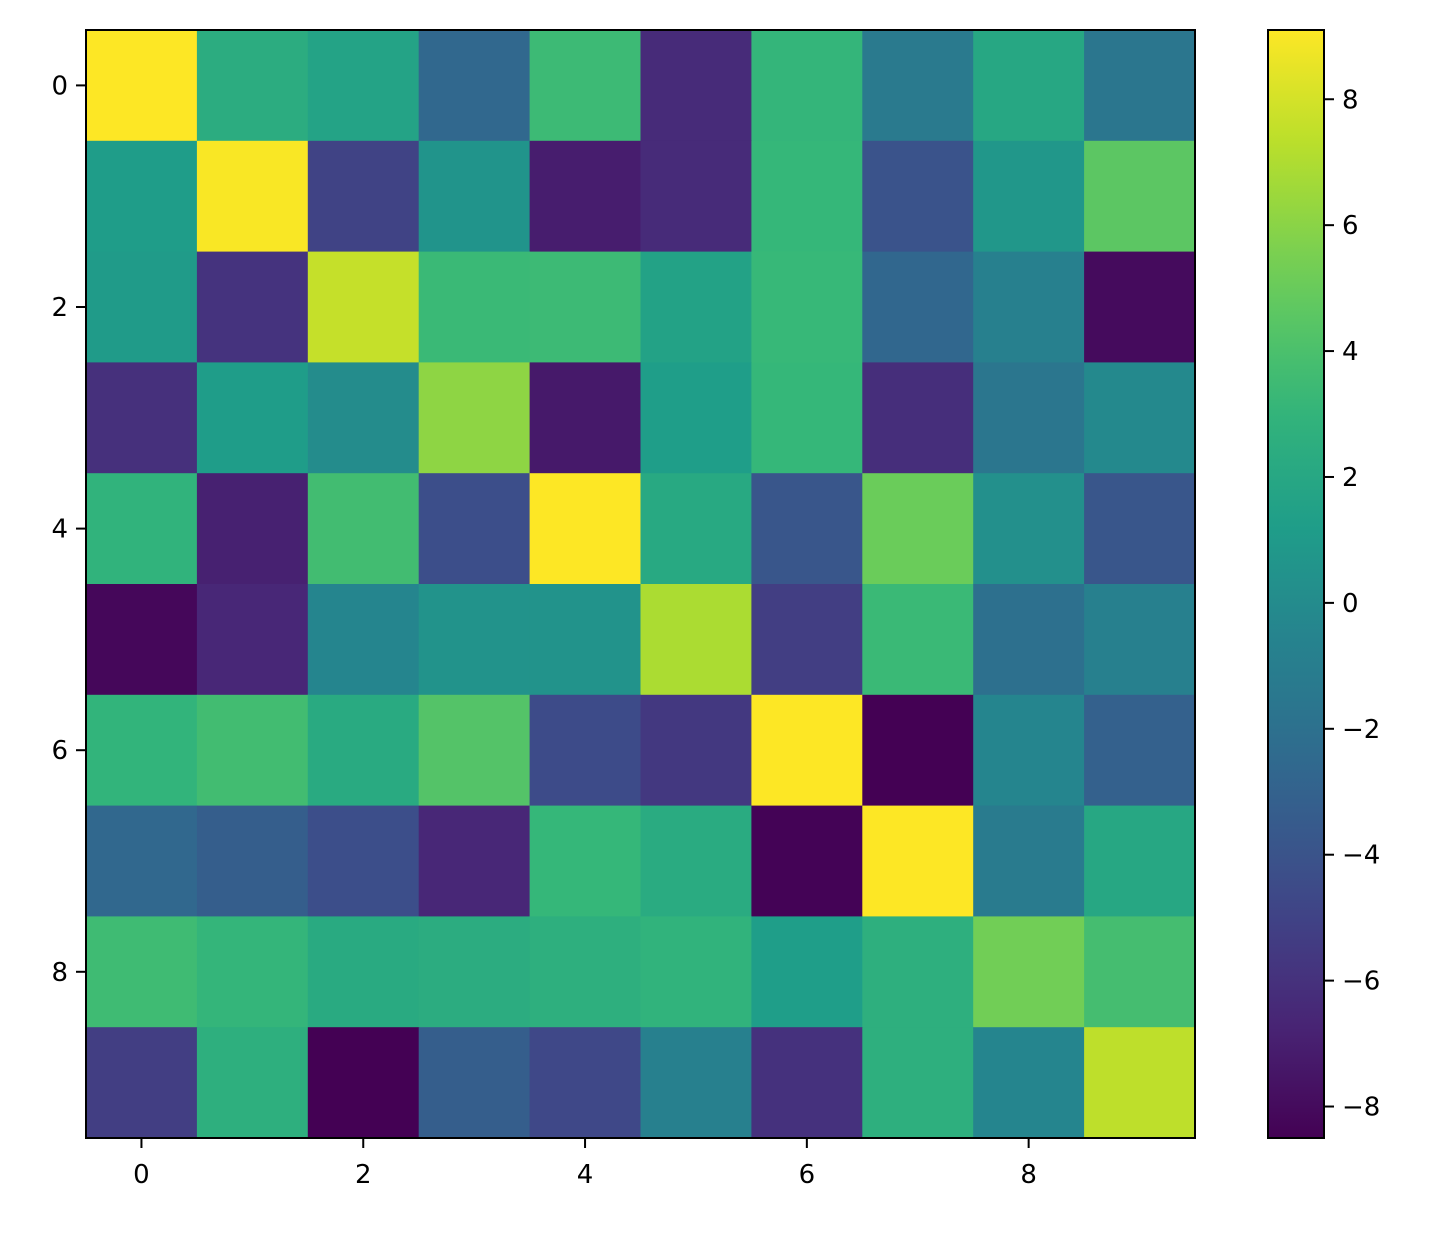  Describe the element at coordinates (59, 308) in the screenshot. I see `y-tick-label: 2` at that location.